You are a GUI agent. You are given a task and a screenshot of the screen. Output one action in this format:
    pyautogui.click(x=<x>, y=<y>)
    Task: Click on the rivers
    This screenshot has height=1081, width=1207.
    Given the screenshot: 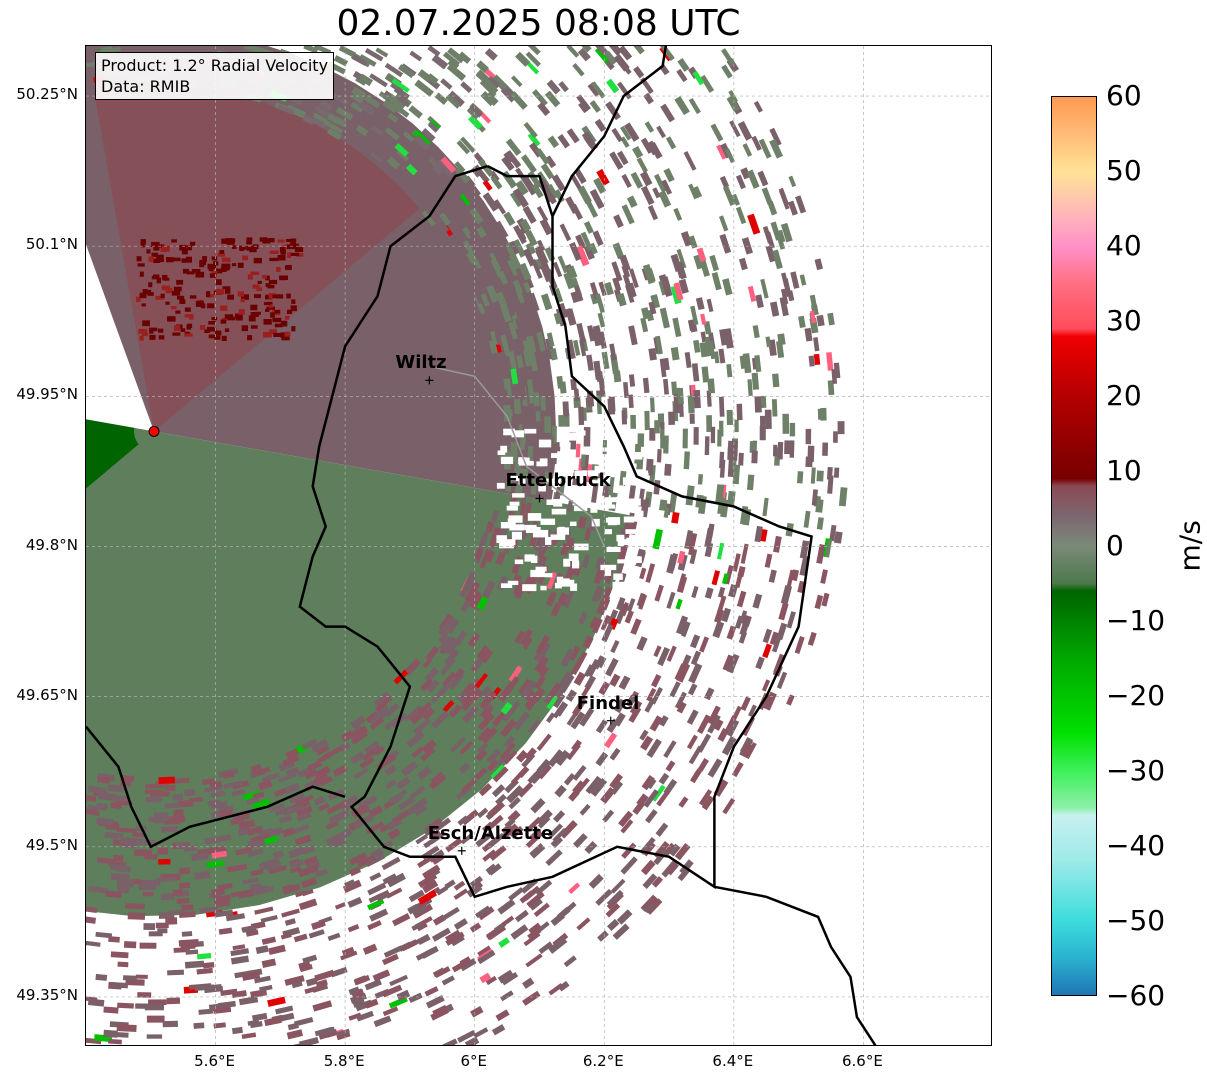 What is the action you would take?
    pyautogui.click(x=517, y=456)
    